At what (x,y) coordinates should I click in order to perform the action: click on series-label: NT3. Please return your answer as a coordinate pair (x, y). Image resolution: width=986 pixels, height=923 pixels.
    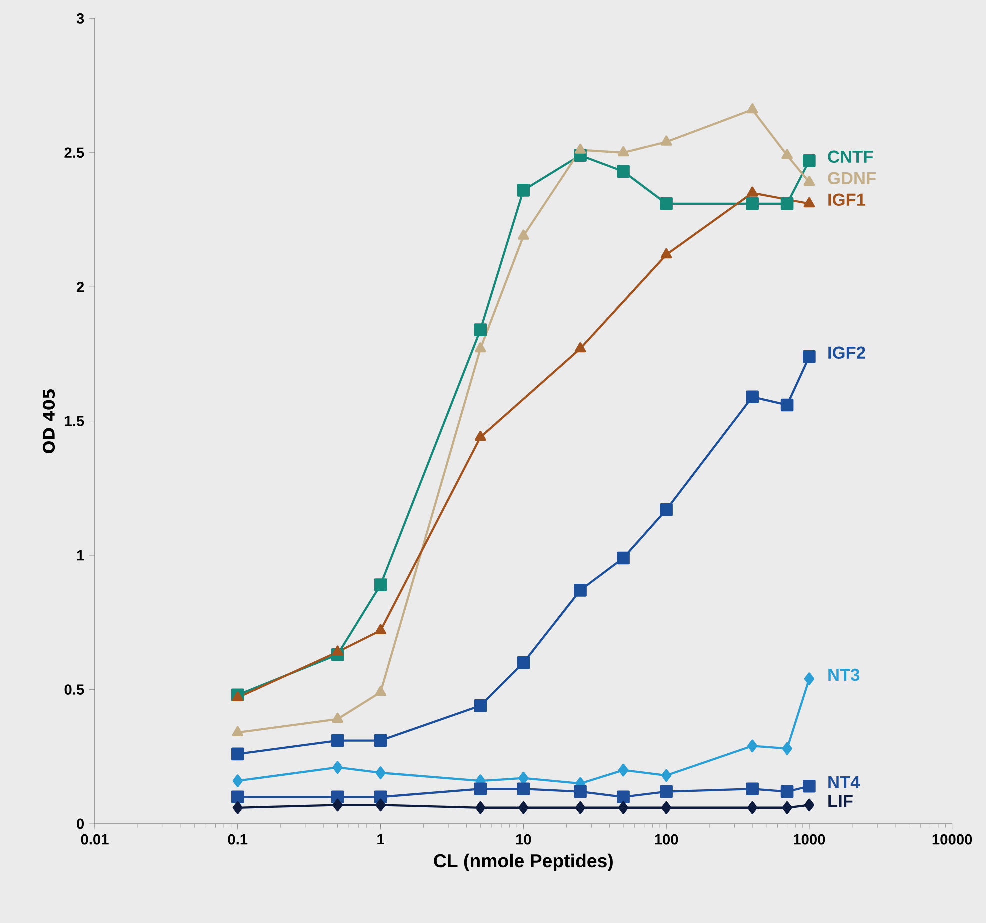
    Looking at the image, I should click on (844, 675).